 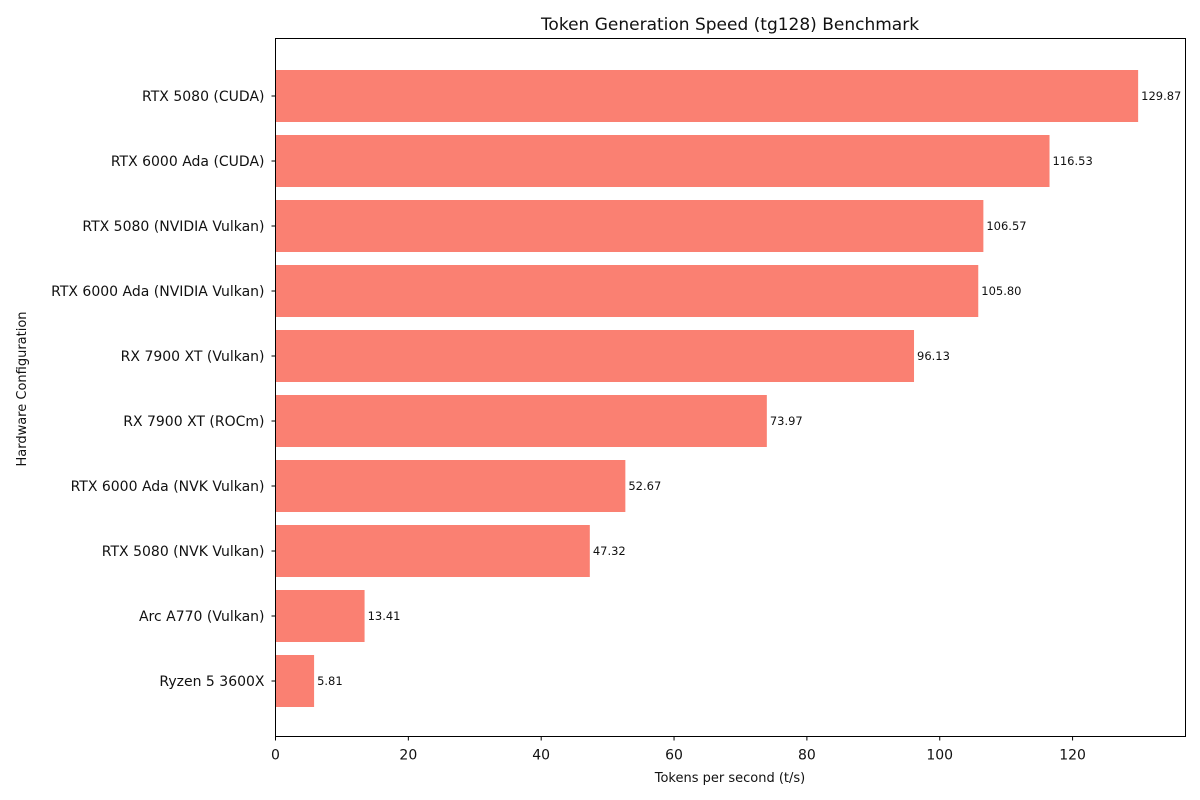 What do you see at coordinates (408, 756) in the screenshot?
I see `x-tick-label: 20` at bounding box center [408, 756].